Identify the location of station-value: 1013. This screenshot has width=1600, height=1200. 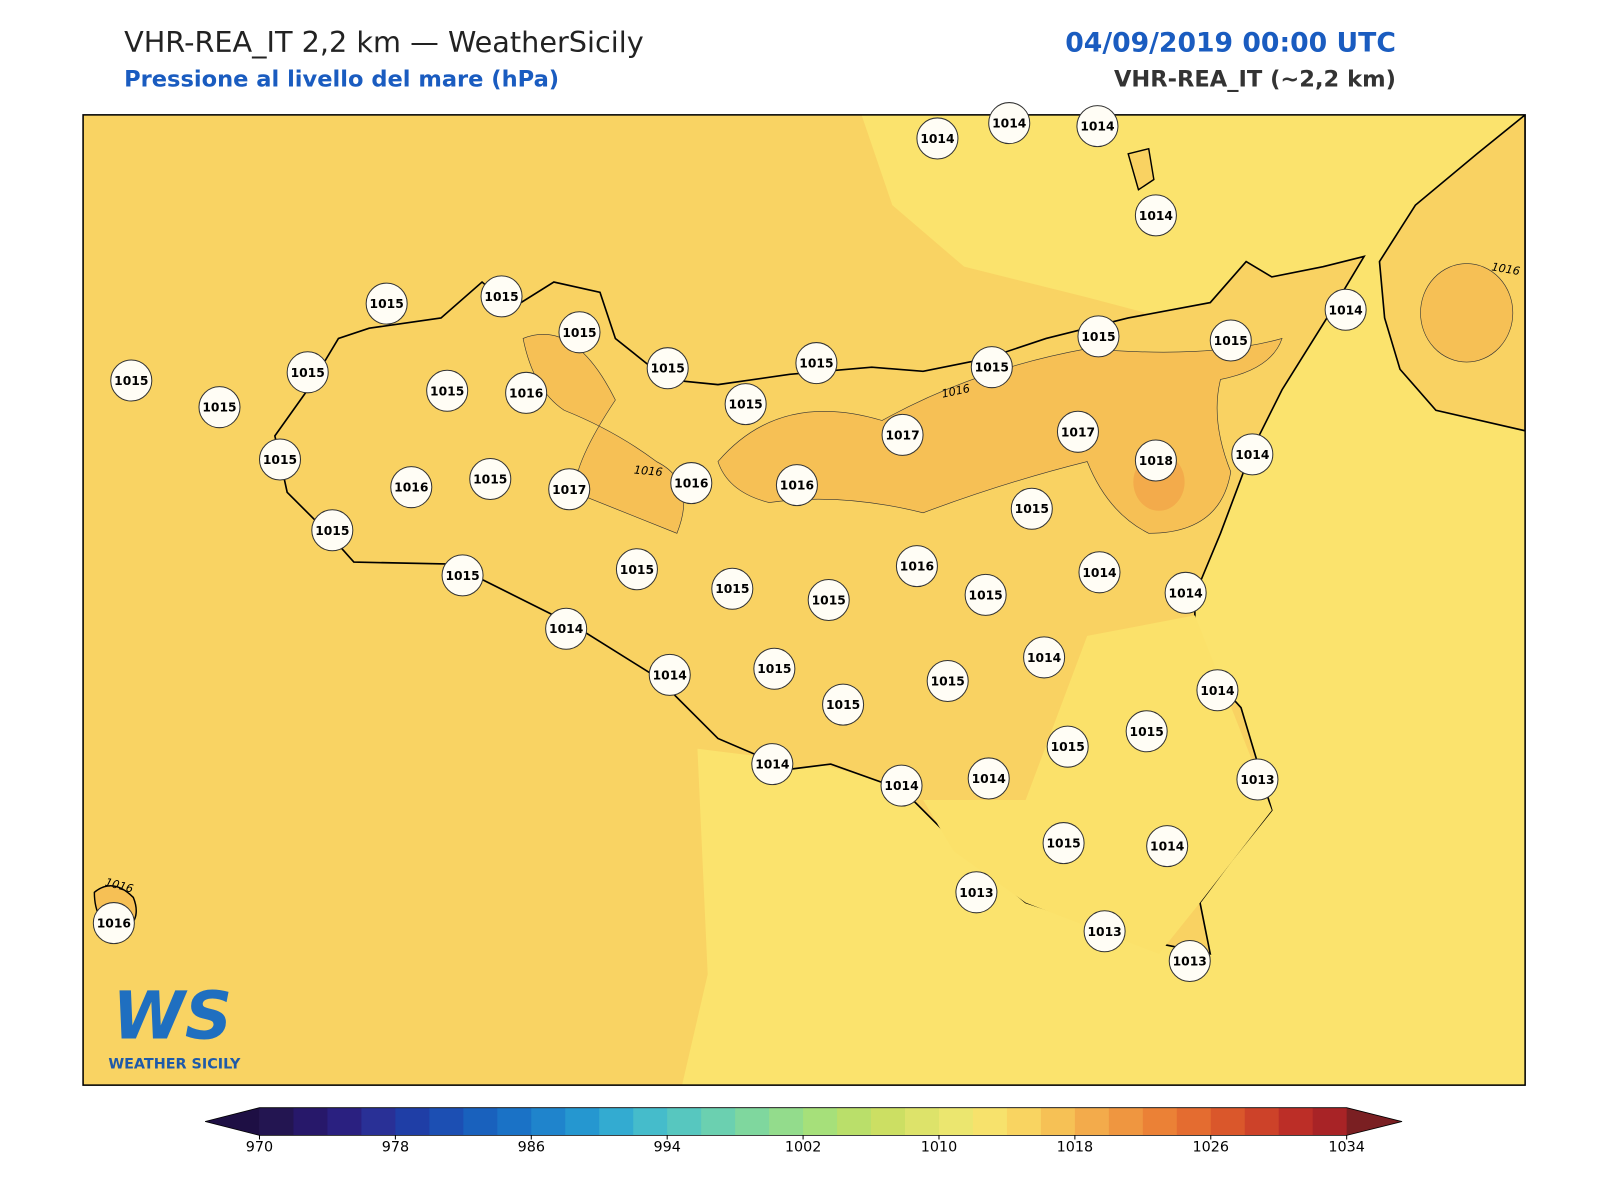
(1190, 962).